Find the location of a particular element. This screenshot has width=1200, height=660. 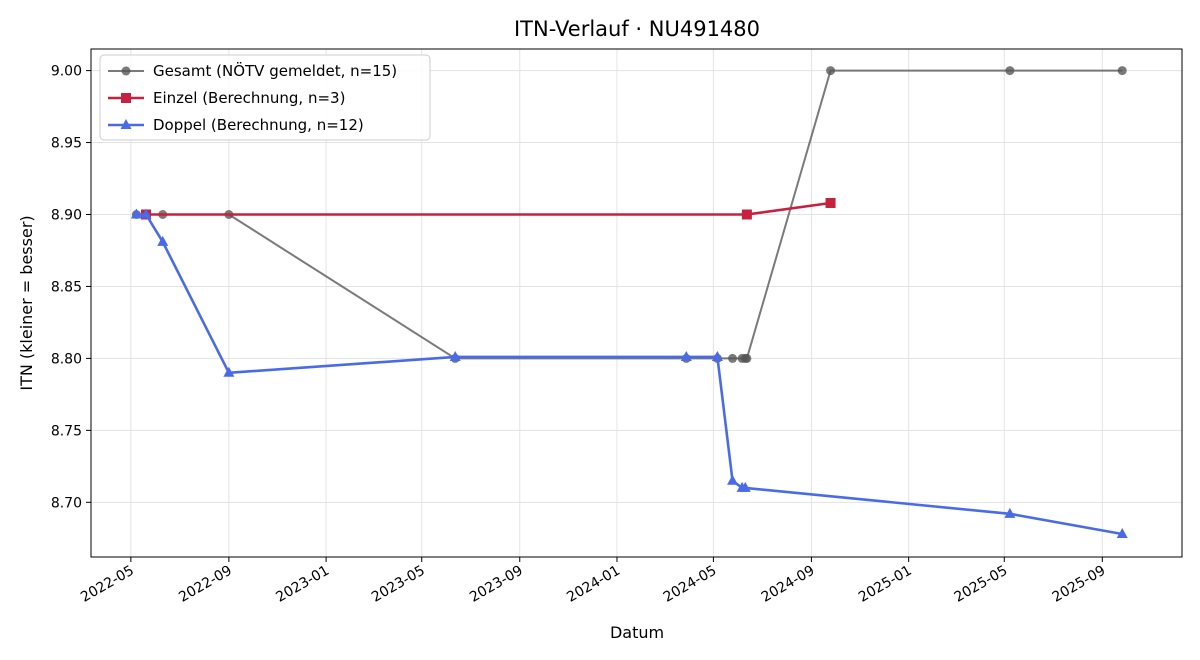

legend-item: Doppel (Berechnung, n=12) is located at coordinates (236, 125).